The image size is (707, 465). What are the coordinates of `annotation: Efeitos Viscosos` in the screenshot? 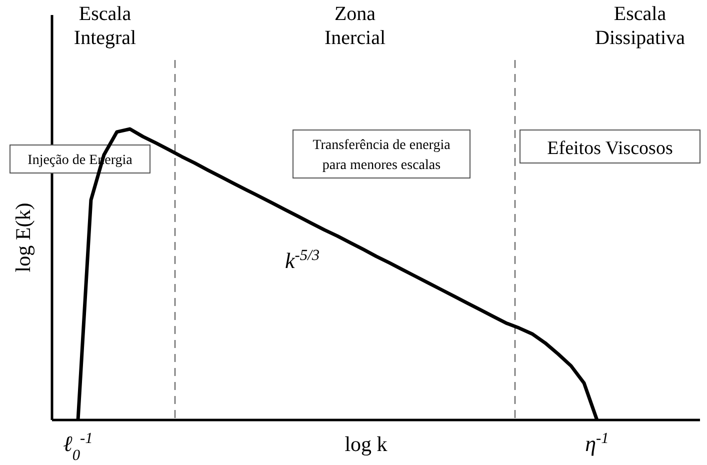 It's located at (610, 148).